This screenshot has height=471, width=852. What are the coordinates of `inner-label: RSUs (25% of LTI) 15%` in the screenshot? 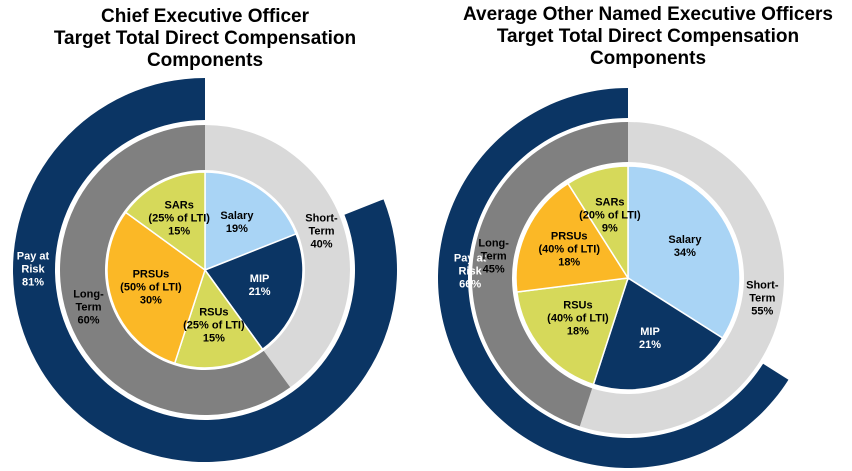 It's located at (214, 326).